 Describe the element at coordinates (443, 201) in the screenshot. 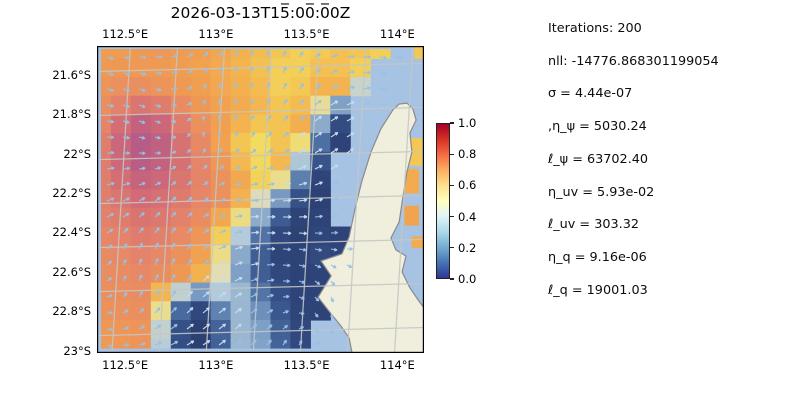

I see `colorbar` at that location.